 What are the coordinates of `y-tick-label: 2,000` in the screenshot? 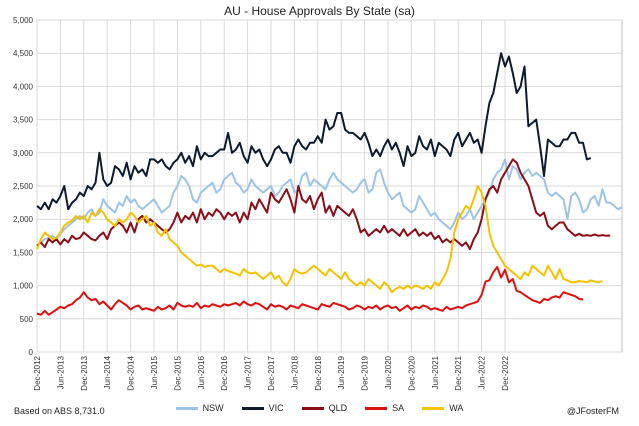 It's located at (23, 219).